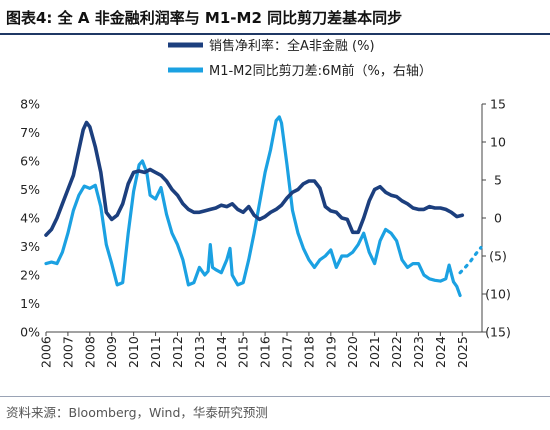 This screenshot has height=430, width=550. I want to click on chart-title: 图表4: 全 A 非金融利润率与 M1-M2 同比剪刀差基本同步, so click(204, 18).